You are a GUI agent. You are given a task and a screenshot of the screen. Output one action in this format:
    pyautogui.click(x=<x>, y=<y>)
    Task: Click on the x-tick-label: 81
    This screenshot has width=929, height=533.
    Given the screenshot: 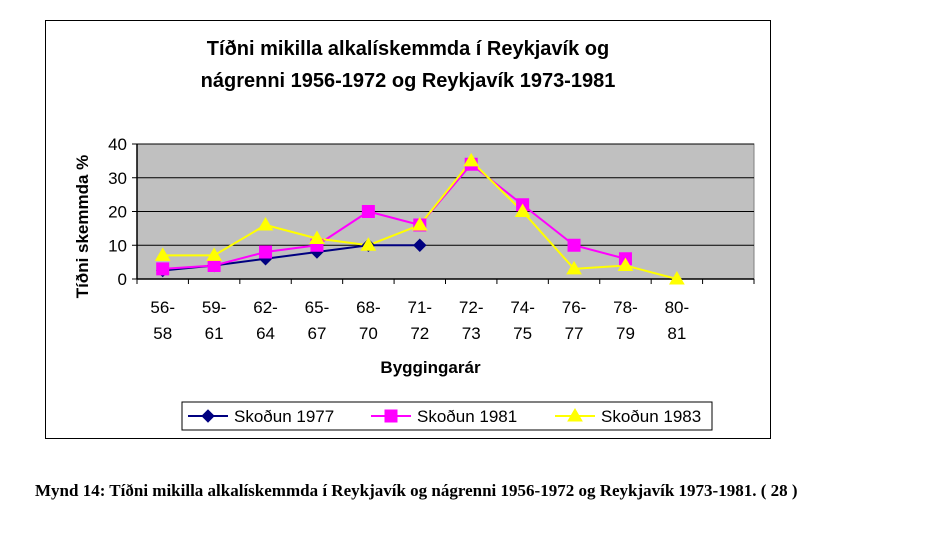 What is the action you would take?
    pyautogui.click(x=676, y=333)
    